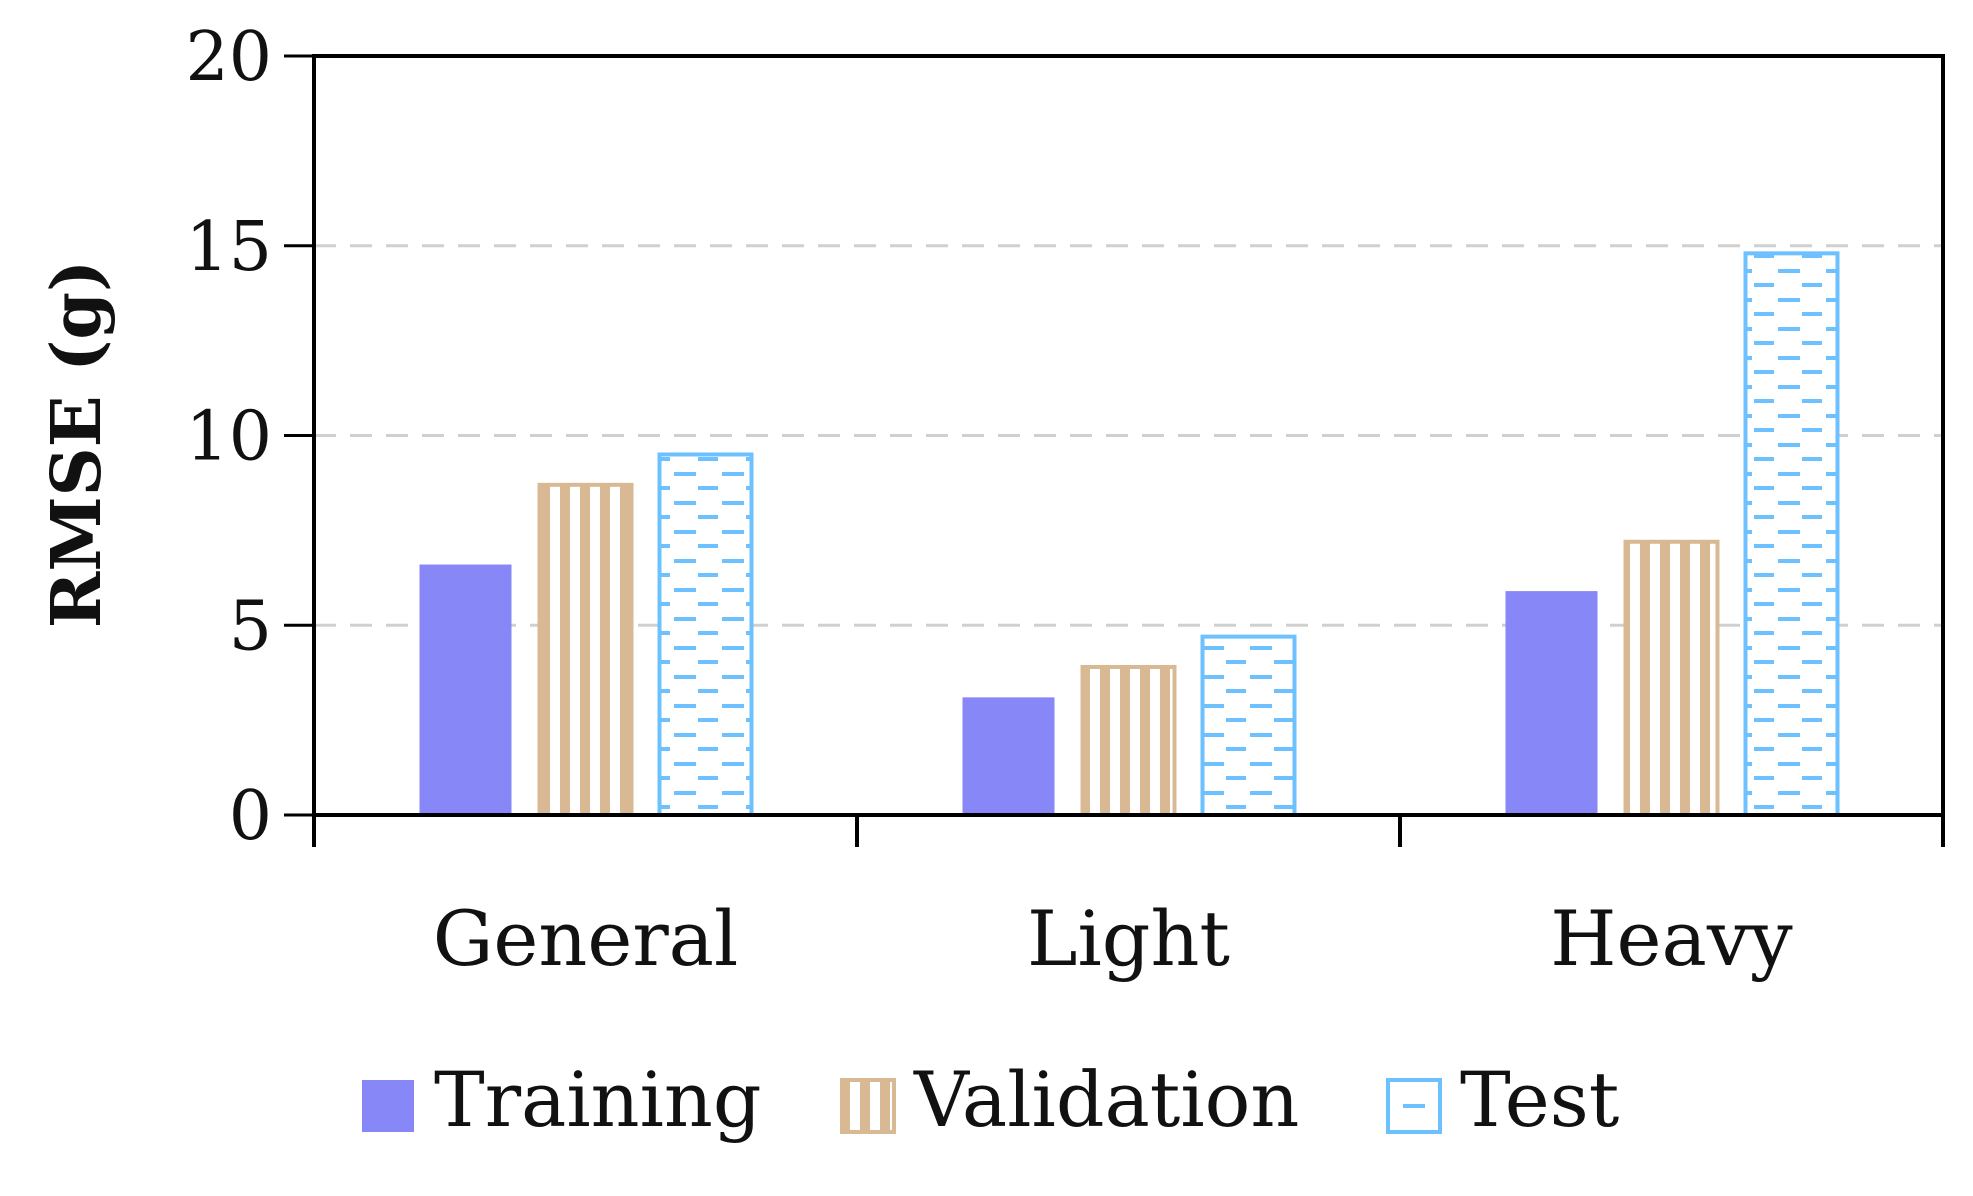  What do you see at coordinates (228, 57) in the screenshot?
I see `y-tick-label: 20` at bounding box center [228, 57].